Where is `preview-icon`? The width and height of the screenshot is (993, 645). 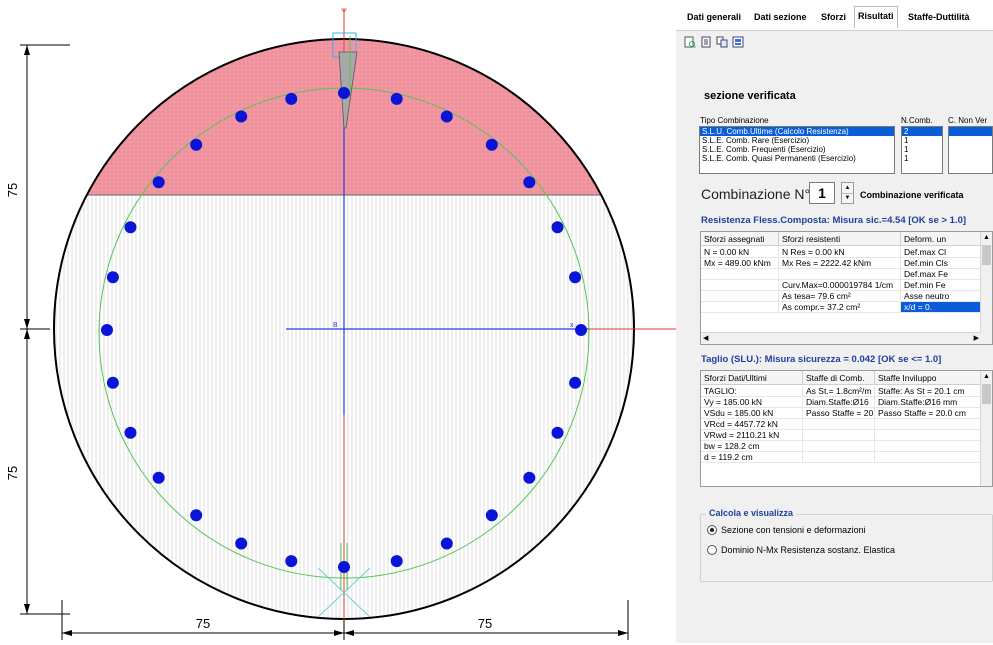
preview-icon is located at coordinates (690, 42).